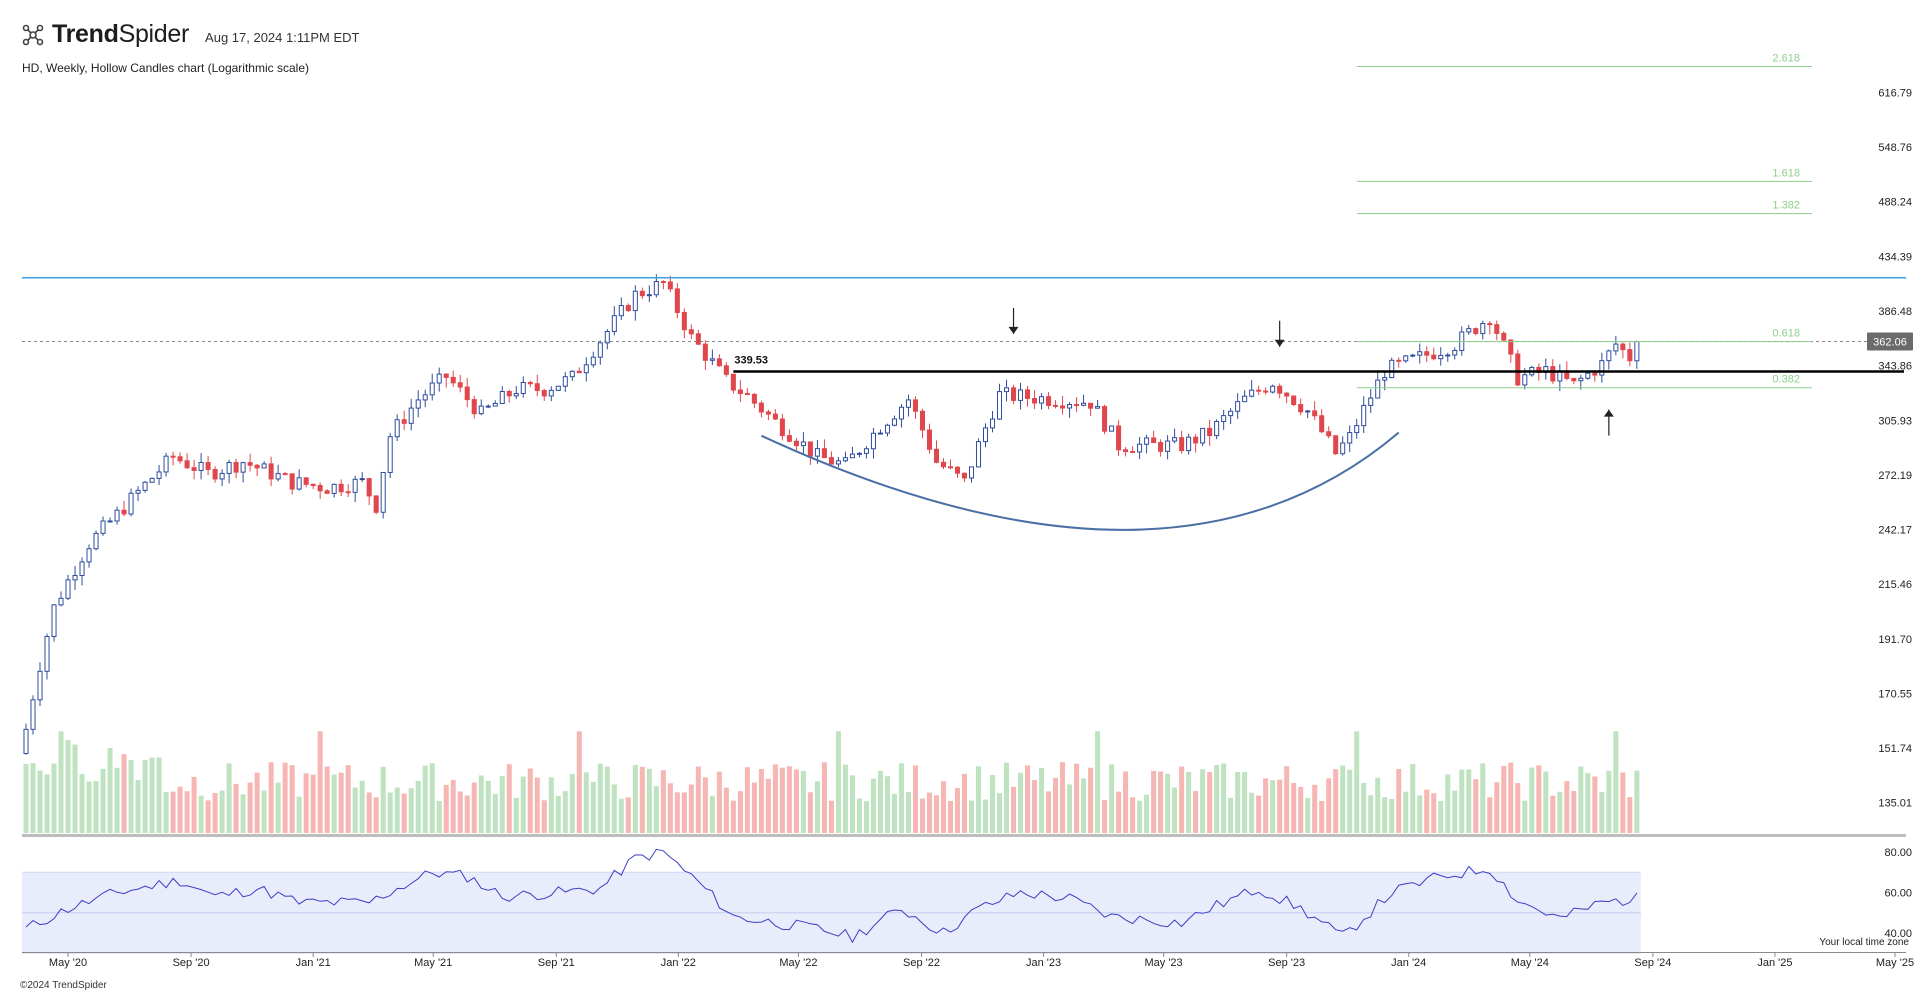 This screenshot has width=1929, height=992. Describe the element at coordinates (1895, 148) in the screenshot. I see `y-tick-label: 548.76` at that location.